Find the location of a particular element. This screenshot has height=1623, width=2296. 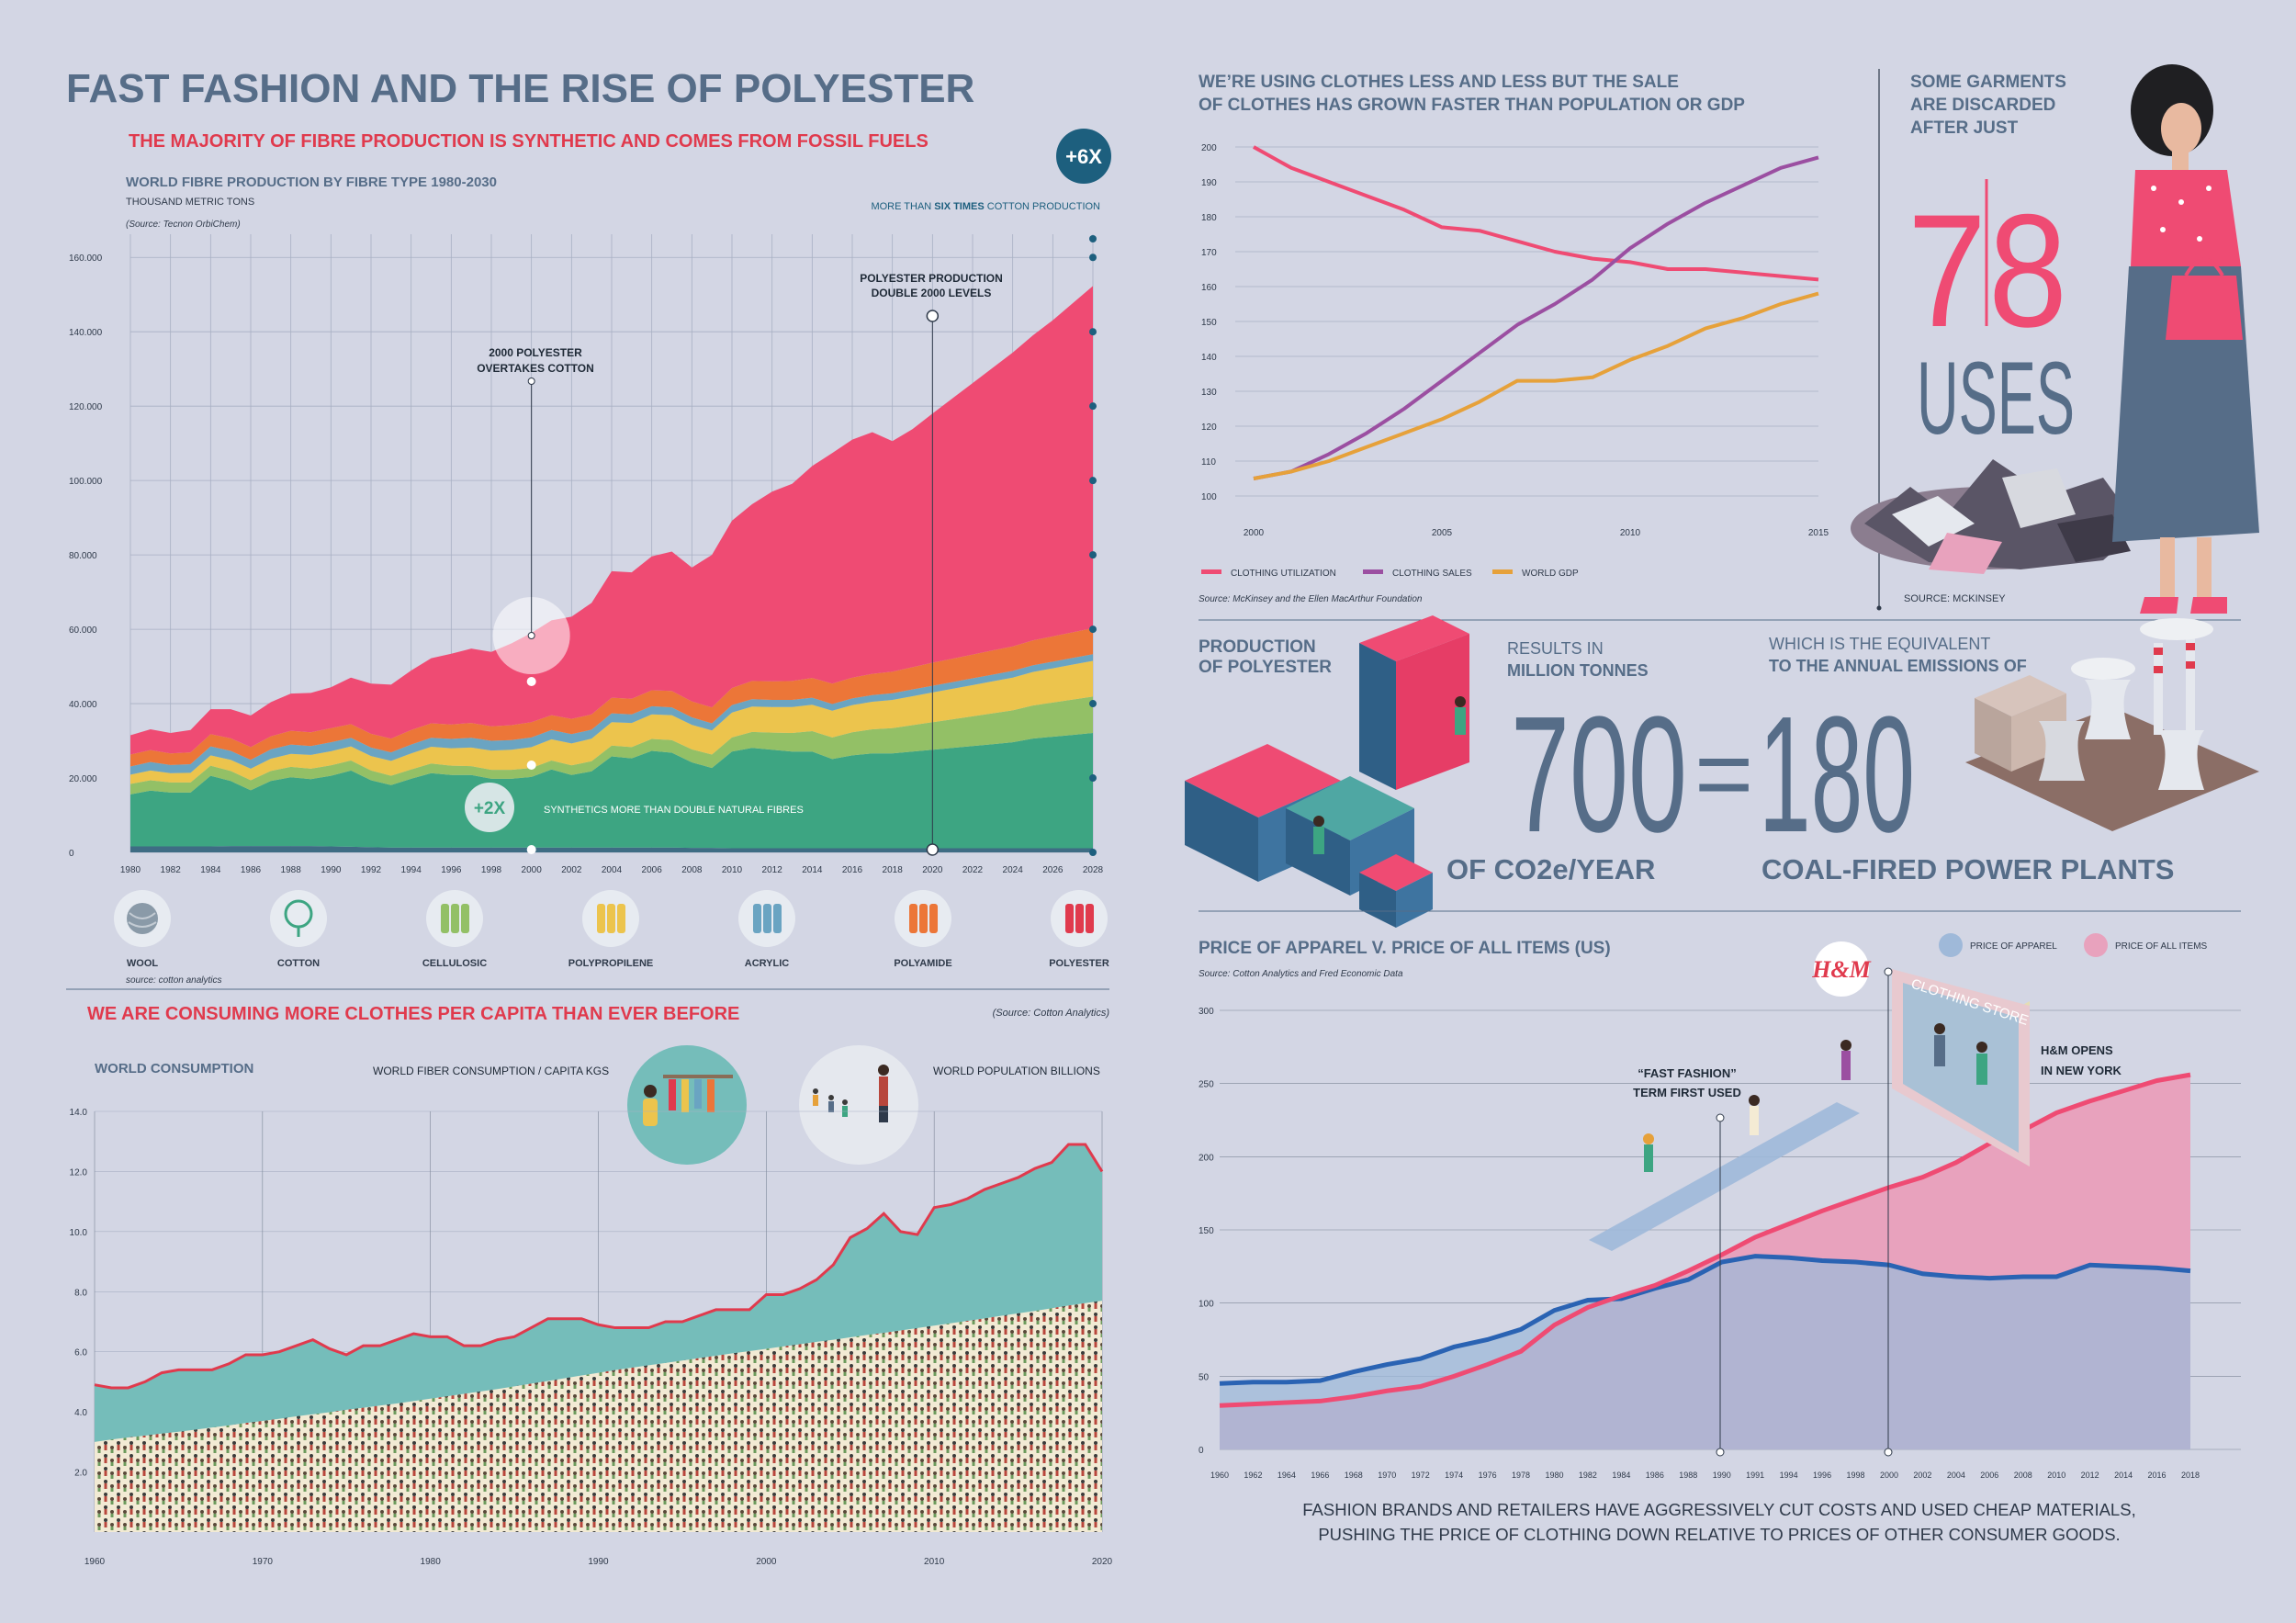

p1-x-tick-label: 1990 is located at coordinates (331, 870).